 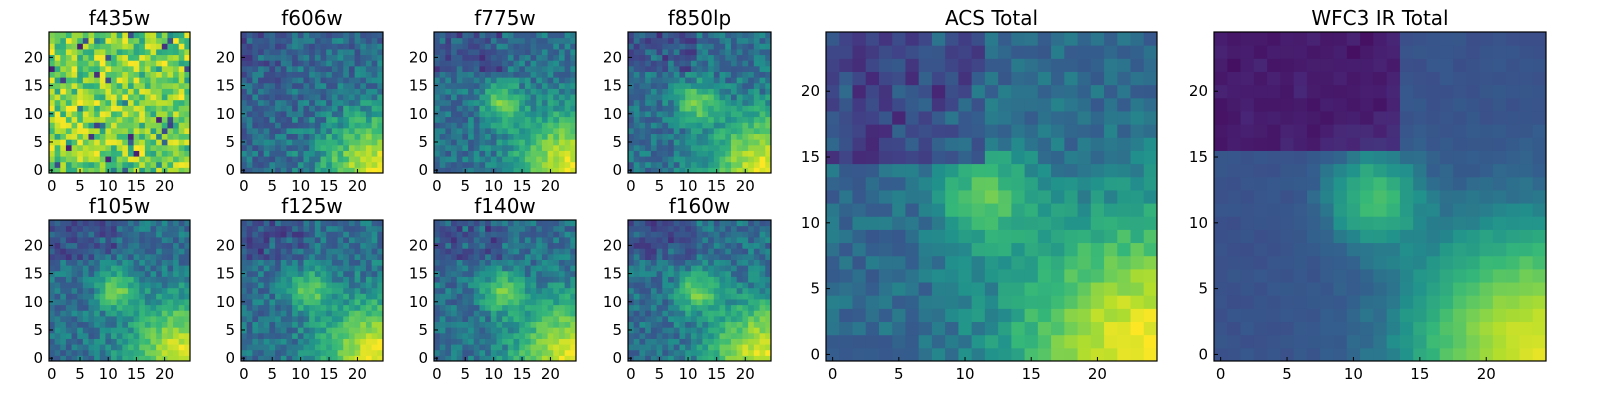 I want to click on y-tick-label: 0, so click(x=38, y=170).